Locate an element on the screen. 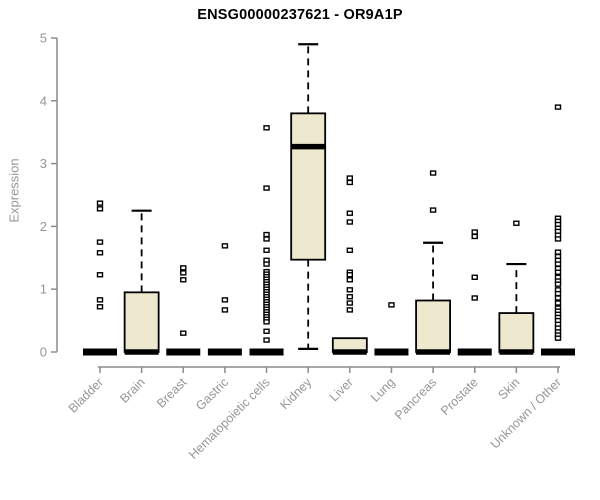 This screenshot has width=600, height=500. x-category-label: Breast is located at coordinates (172, 393).